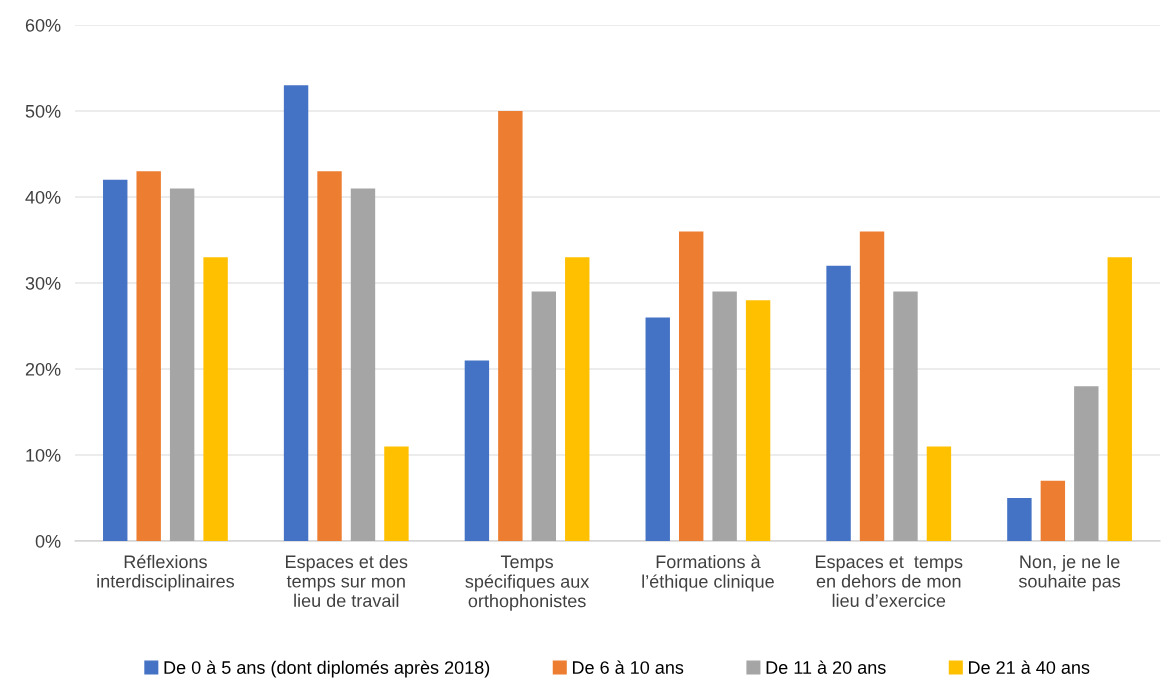 Image resolution: width=1166 pixels, height=693 pixels. What do you see at coordinates (708, 573) in the screenshot?
I see `x-tick-label: Formations à l’éthique clinique` at bounding box center [708, 573].